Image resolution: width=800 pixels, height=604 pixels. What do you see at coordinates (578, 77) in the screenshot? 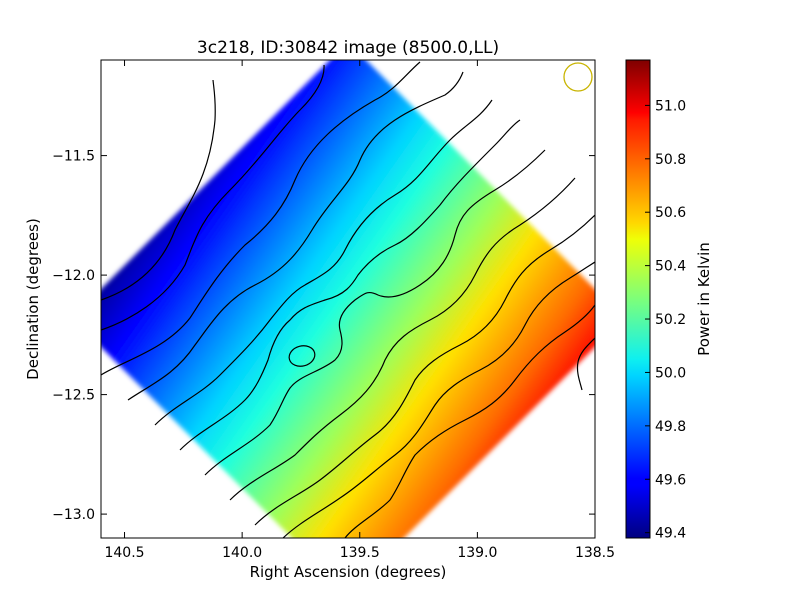
I see `beam-circle` at bounding box center [578, 77].